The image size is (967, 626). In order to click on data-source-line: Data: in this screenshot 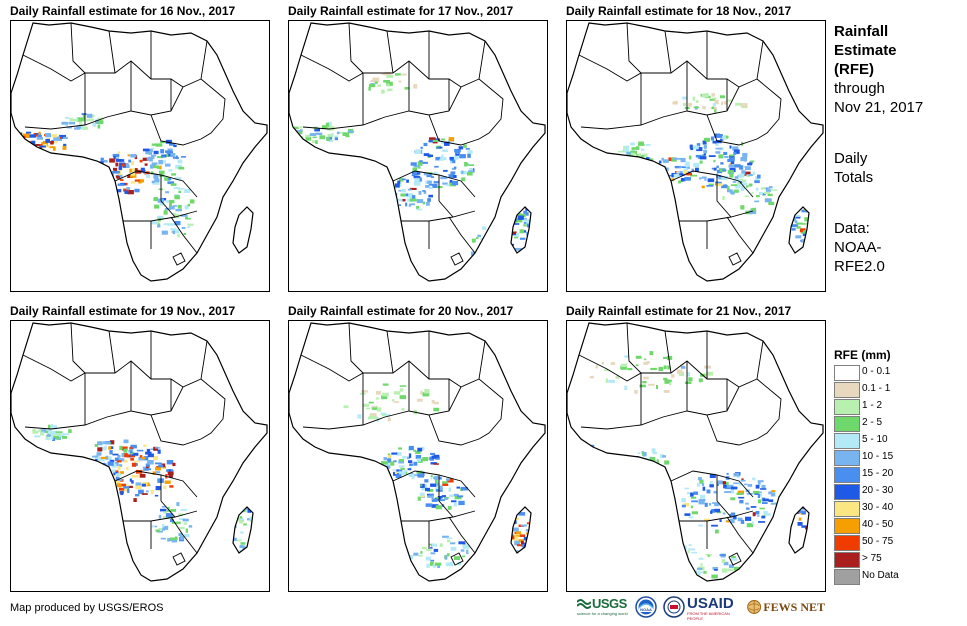, I will do `click(852, 228)`.